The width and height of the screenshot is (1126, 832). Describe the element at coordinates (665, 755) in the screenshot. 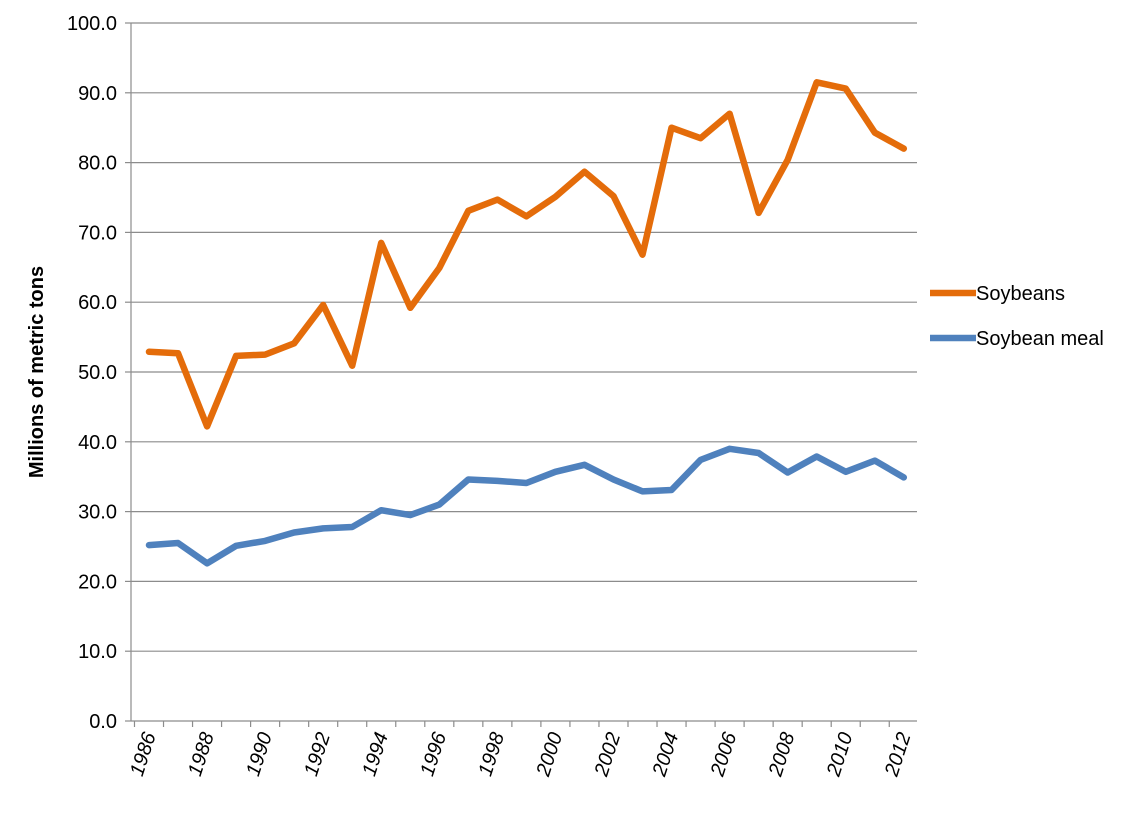

I see `x-tick-label: 2004` at that location.